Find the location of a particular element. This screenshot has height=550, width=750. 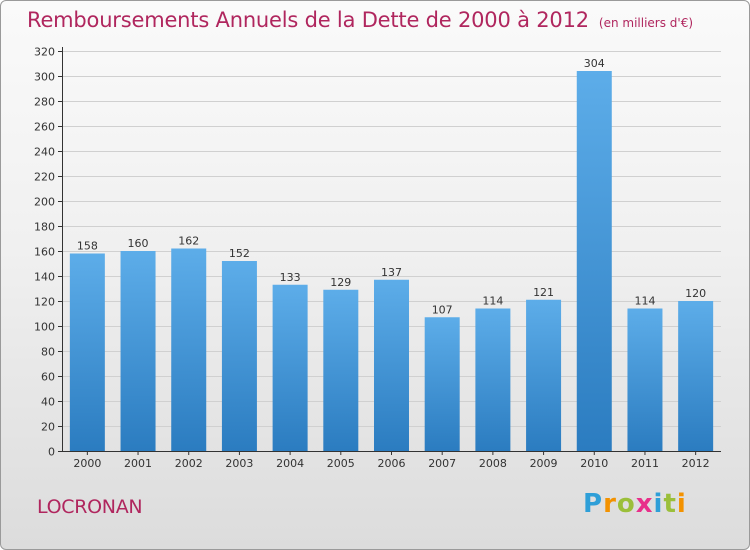

y-tick-label: 0 is located at coordinates (51, 452).